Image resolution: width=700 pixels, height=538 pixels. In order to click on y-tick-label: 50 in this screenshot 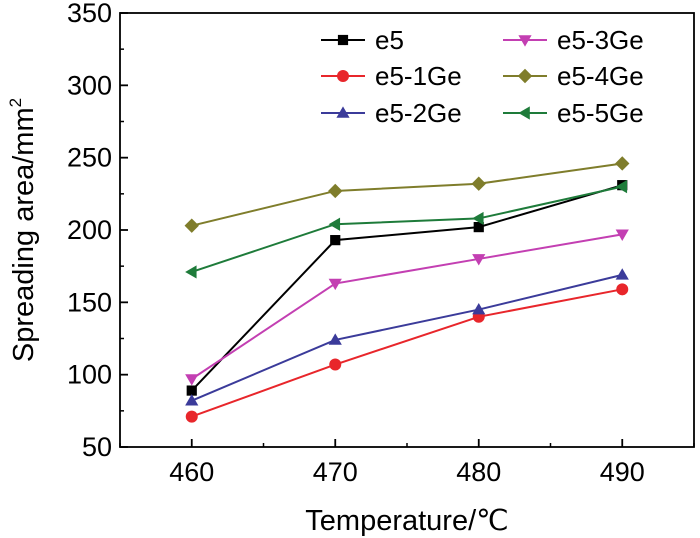, I will do `click(97, 447)`.